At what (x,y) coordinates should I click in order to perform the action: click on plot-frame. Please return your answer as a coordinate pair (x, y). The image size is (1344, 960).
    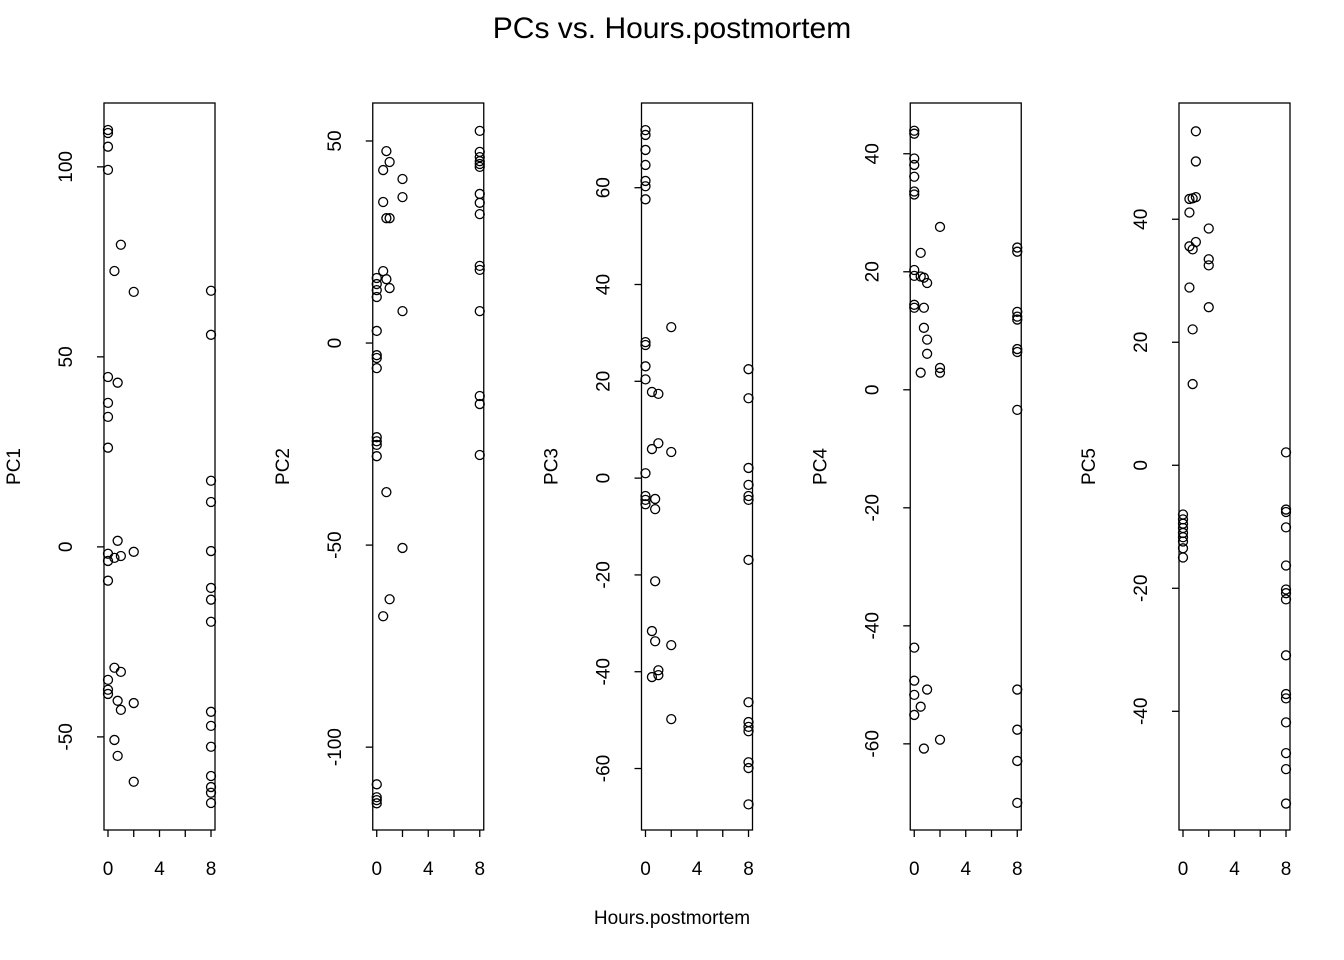
    Looking at the image, I should click on (965, 466).